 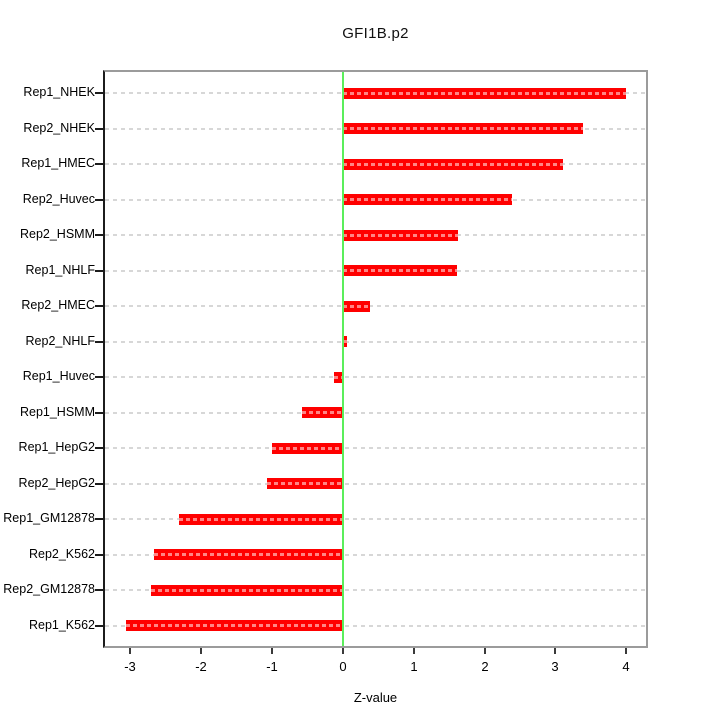 I want to click on bar-rep1-huvec, so click(x=338, y=377).